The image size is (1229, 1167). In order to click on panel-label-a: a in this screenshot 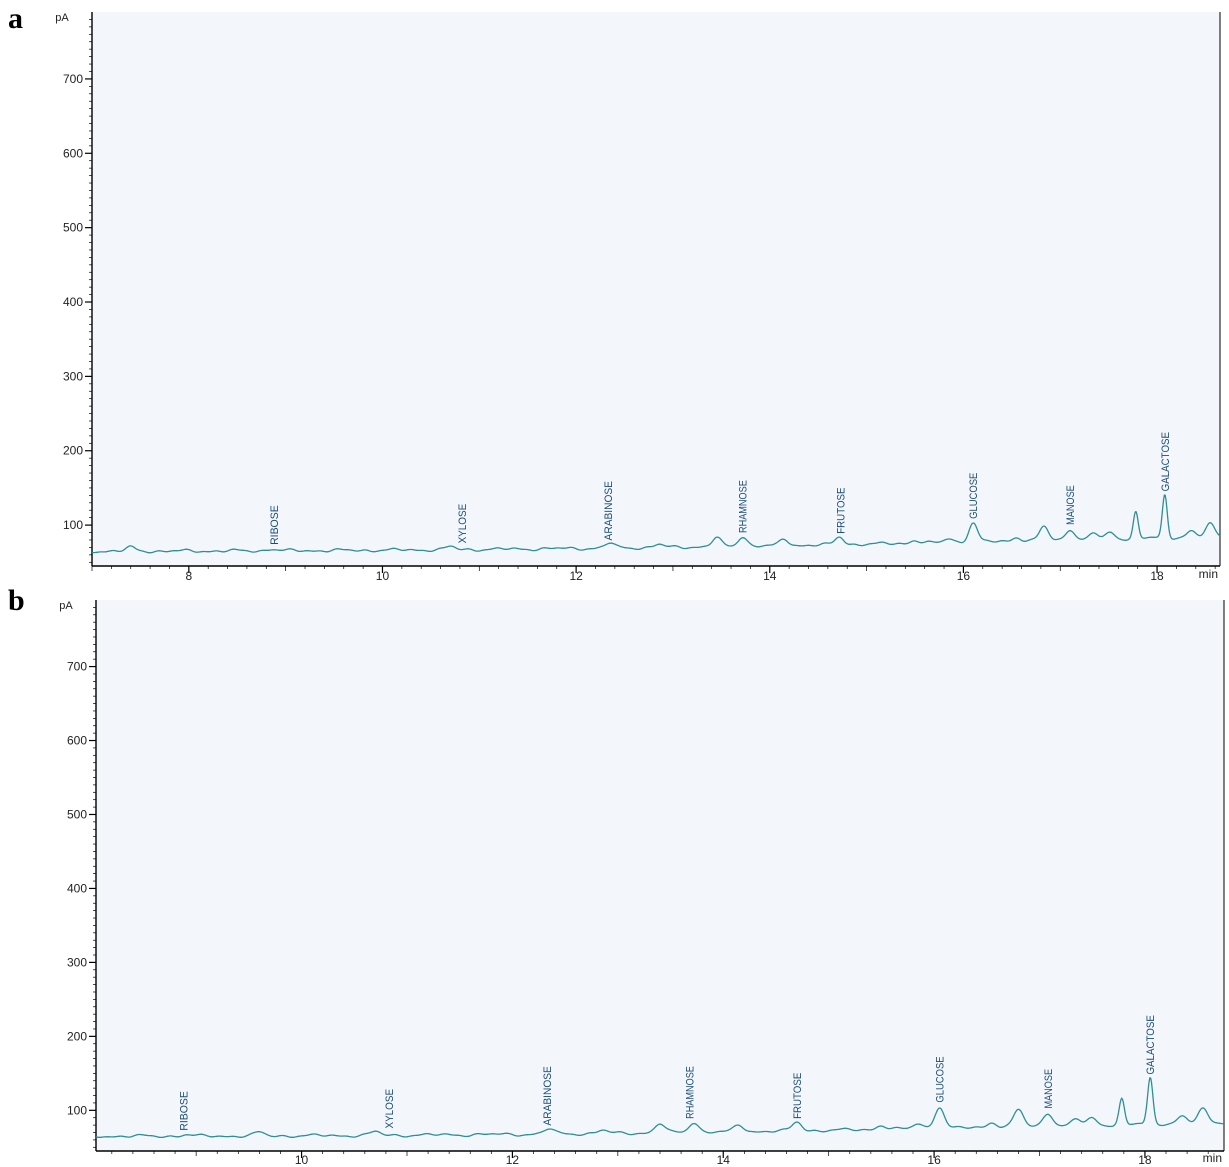, I will do `click(15, 18)`.